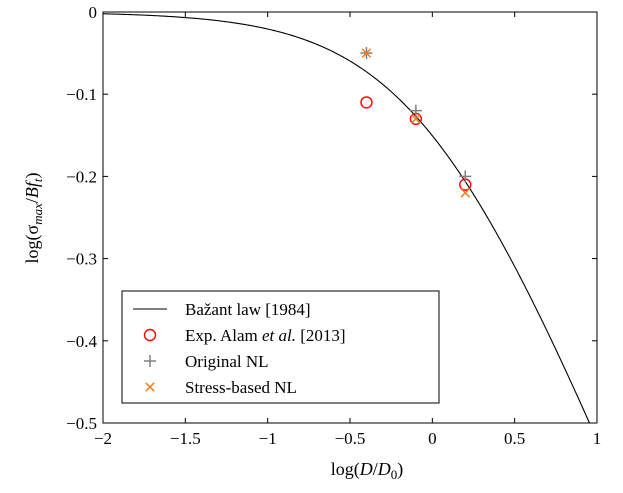  I want to click on y-tick-label: −0.1, so click(81, 94).